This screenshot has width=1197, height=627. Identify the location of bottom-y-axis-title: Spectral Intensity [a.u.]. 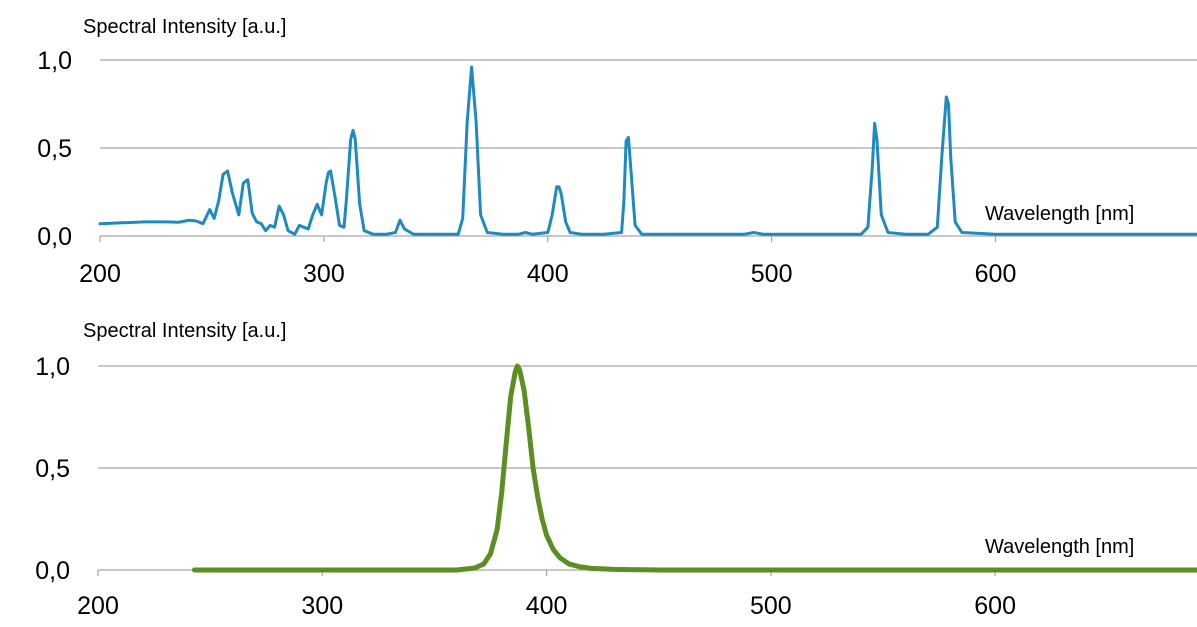
(184, 331).